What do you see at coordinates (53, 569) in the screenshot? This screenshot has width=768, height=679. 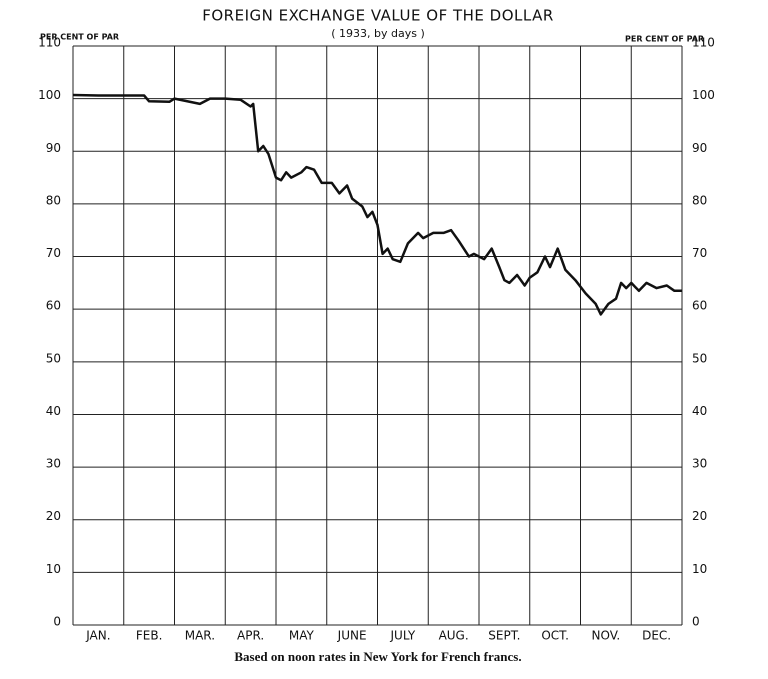 I see `y-tick-label: 10` at bounding box center [53, 569].